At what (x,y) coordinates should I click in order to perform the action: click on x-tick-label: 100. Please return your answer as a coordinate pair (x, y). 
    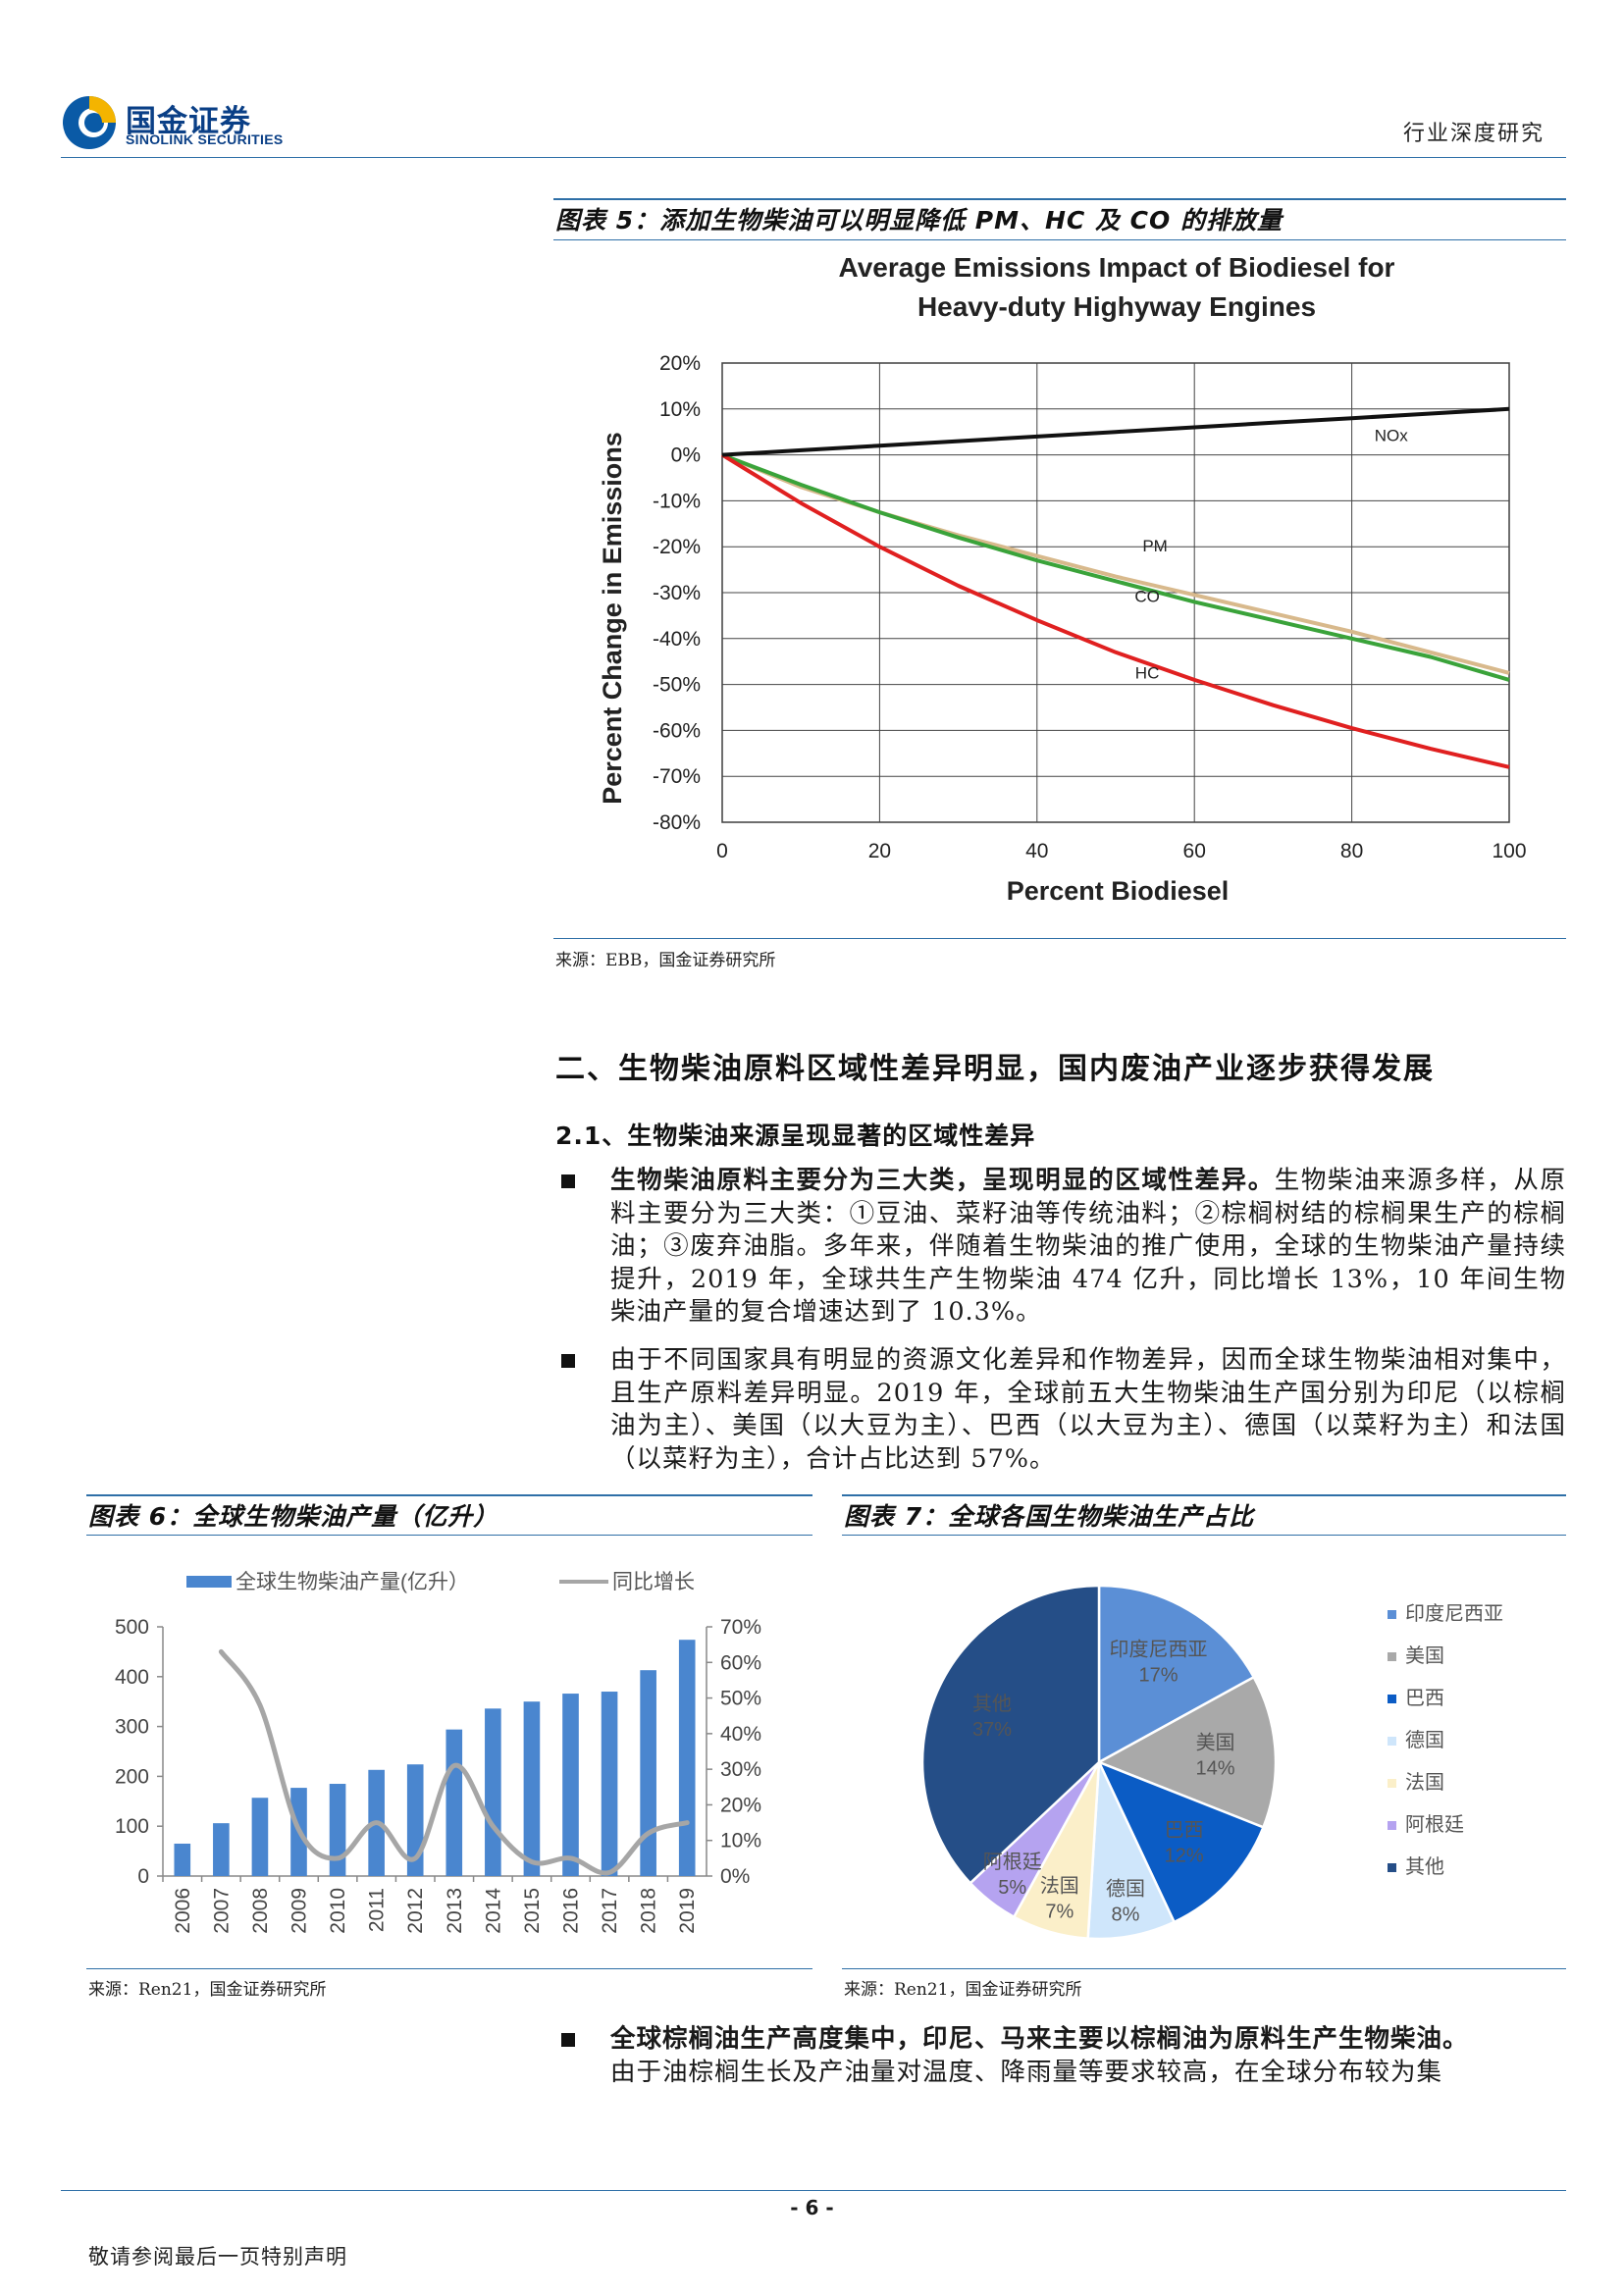
    Looking at the image, I should click on (1509, 851).